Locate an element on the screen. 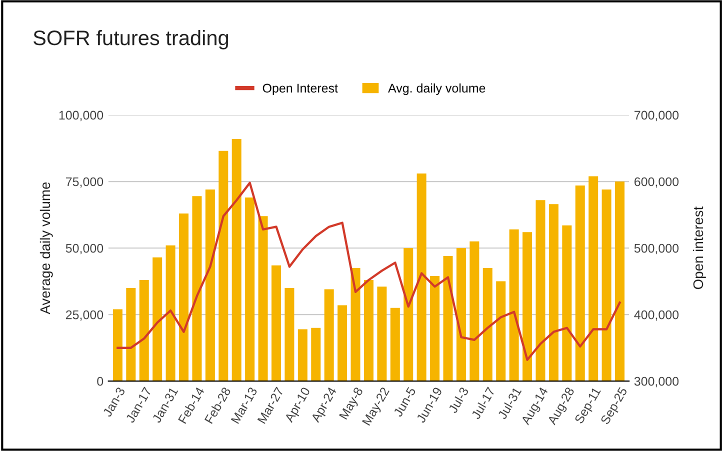 The height and width of the screenshot is (451, 723). y2-axis-title: Open interest is located at coordinates (699, 248).